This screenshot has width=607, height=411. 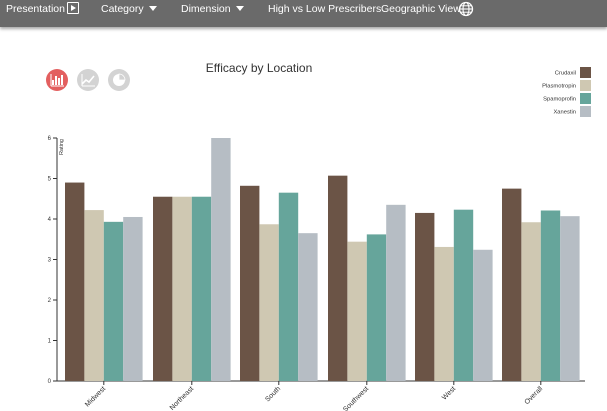 I want to click on bar-plasmotropin-southwest, so click(x=357, y=311).